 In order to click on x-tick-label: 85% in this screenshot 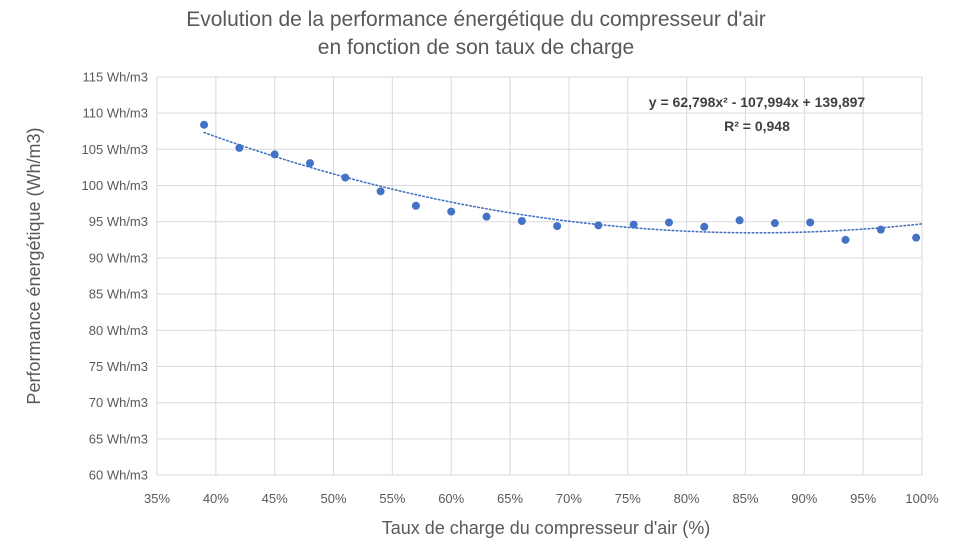, I will do `click(745, 498)`.